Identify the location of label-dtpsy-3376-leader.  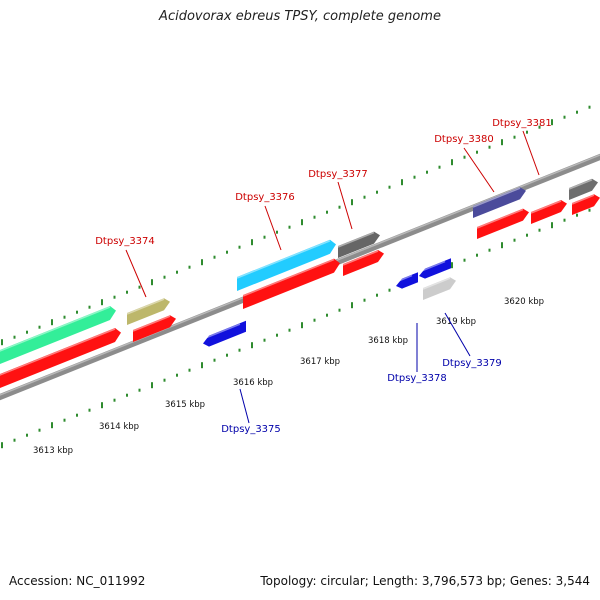
(273, 228).